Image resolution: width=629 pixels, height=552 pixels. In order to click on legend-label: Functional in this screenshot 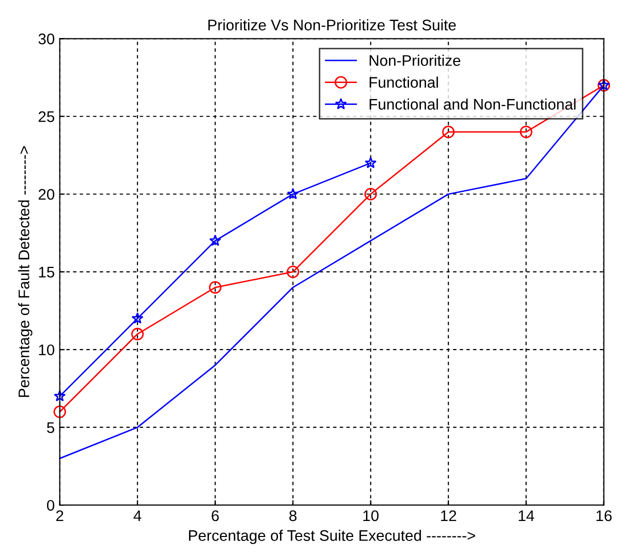, I will do `click(404, 82)`.